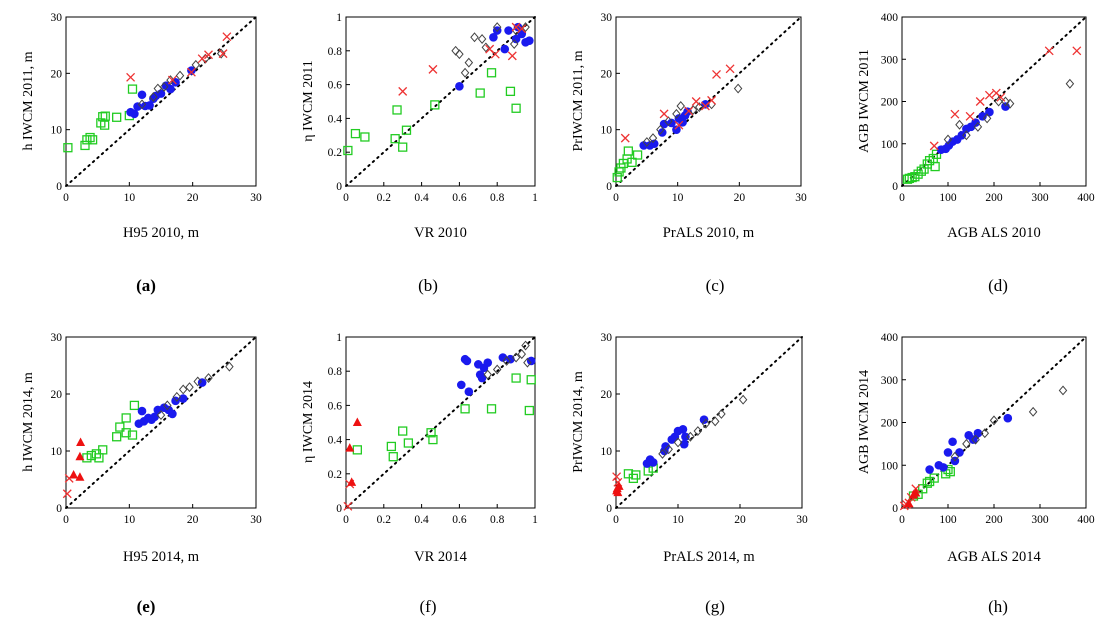 This screenshot has width=1109, height=623. I want to click on scatter-panel-5: 0 10 20 30 0 10 20 30, so click(157, 429).